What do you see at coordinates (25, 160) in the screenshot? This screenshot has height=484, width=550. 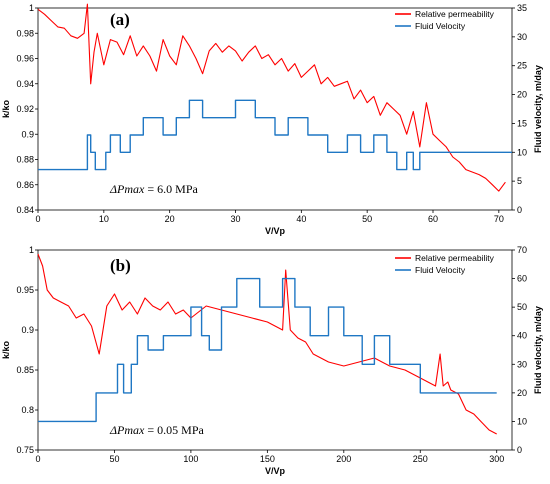 I see `y-tick-label: 0.88` at bounding box center [25, 160].